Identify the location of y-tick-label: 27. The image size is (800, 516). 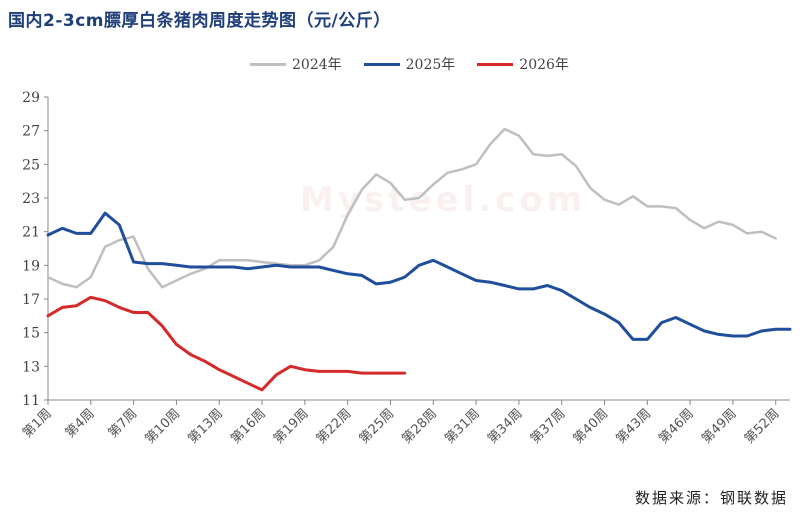
(31, 132).